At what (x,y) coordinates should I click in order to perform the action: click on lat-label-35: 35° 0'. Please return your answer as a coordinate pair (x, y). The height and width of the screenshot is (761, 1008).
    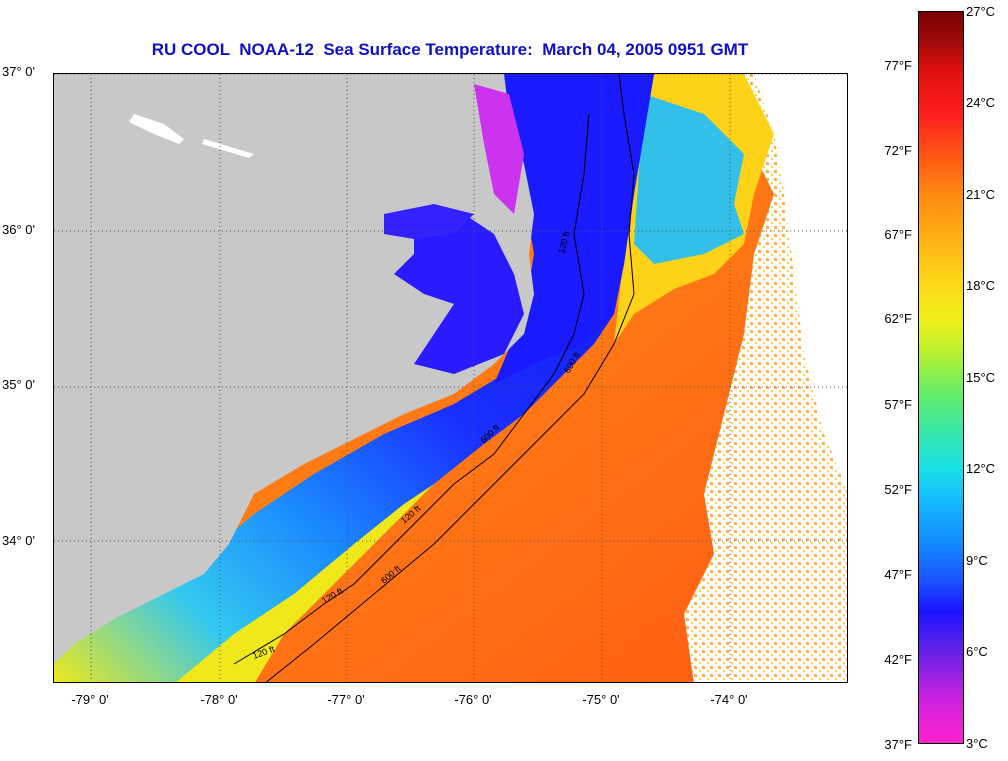
    Looking at the image, I should click on (18, 384).